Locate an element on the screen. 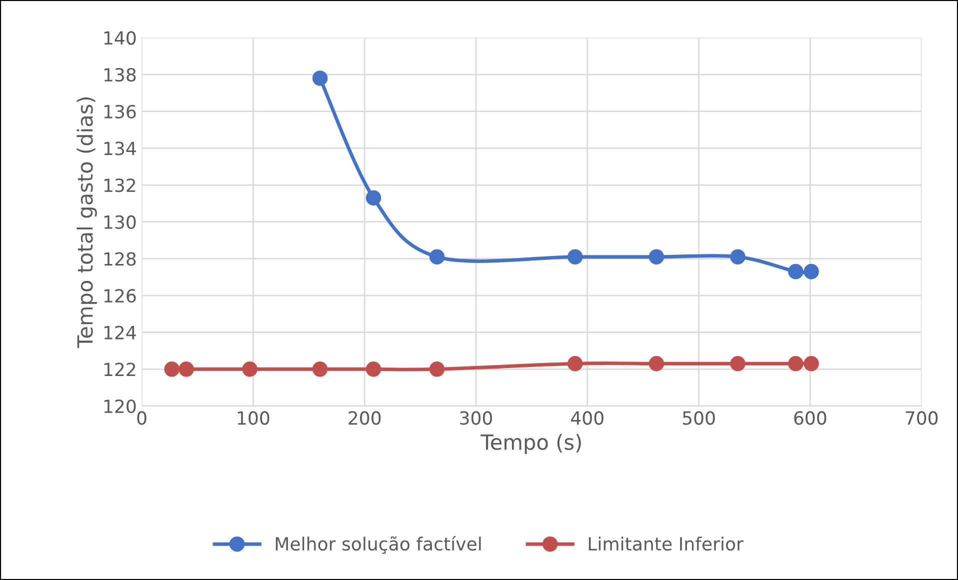  x-tick-label: 0 is located at coordinates (141, 418).